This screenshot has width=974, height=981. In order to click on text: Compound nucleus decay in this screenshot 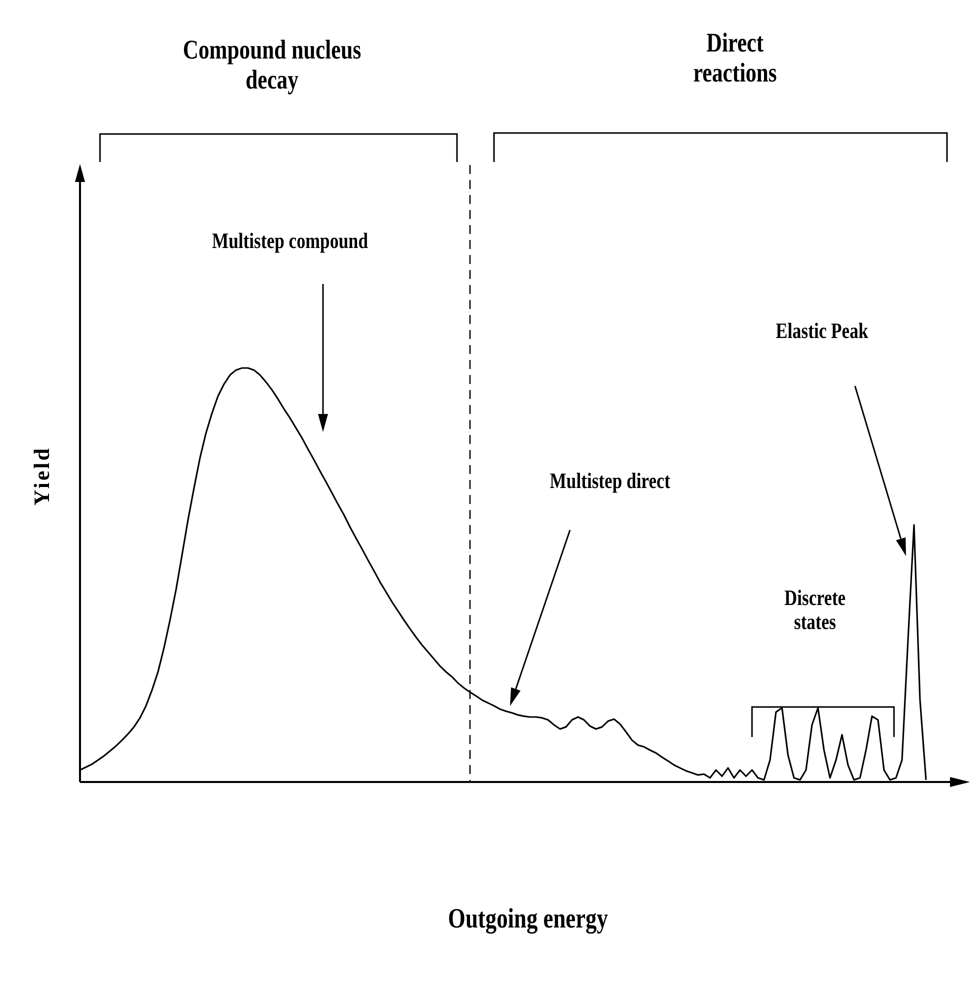, I will do `click(272, 64)`.